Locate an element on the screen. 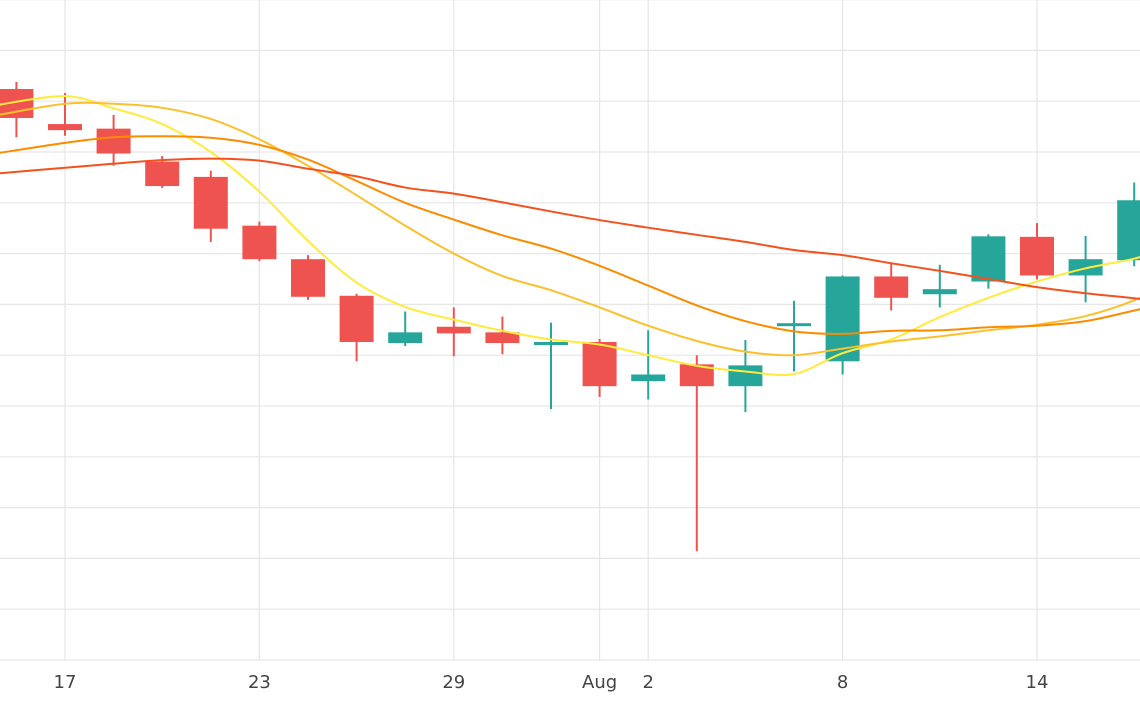 The image size is (1140, 715). x-tick-label: 17 is located at coordinates (65, 682).